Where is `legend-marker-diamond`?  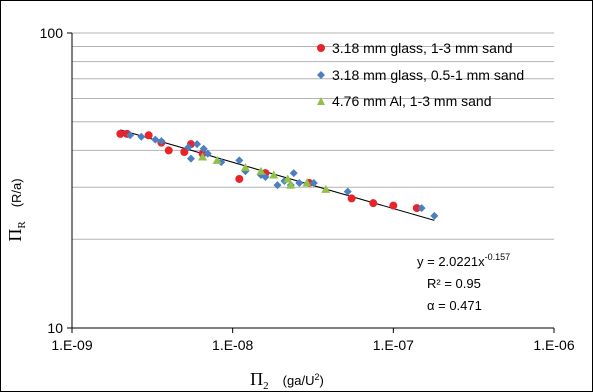 legend-marker-diamond is located at coordinates (321, 75).